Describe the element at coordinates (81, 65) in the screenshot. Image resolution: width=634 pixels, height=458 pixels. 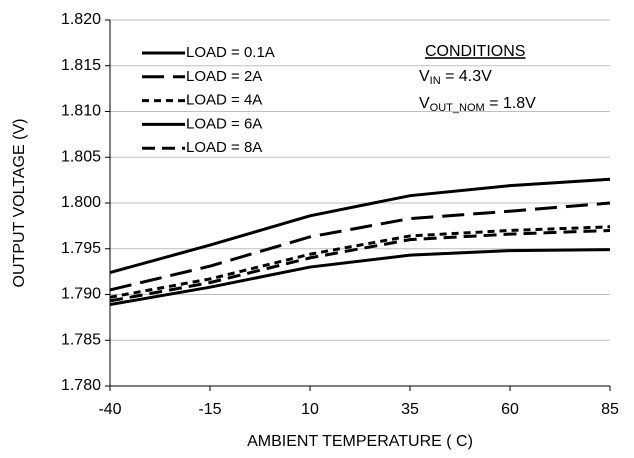
I see `y-tick-label: 1.815` at that location.